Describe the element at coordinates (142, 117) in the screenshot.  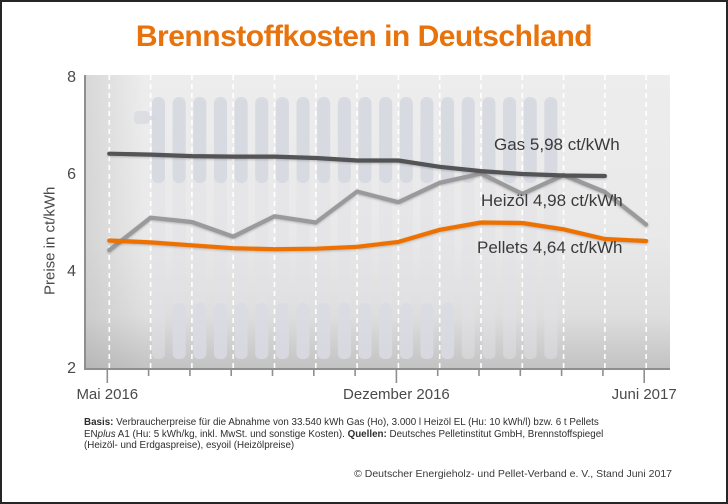
I see `radiator-valve-icon` at that location.